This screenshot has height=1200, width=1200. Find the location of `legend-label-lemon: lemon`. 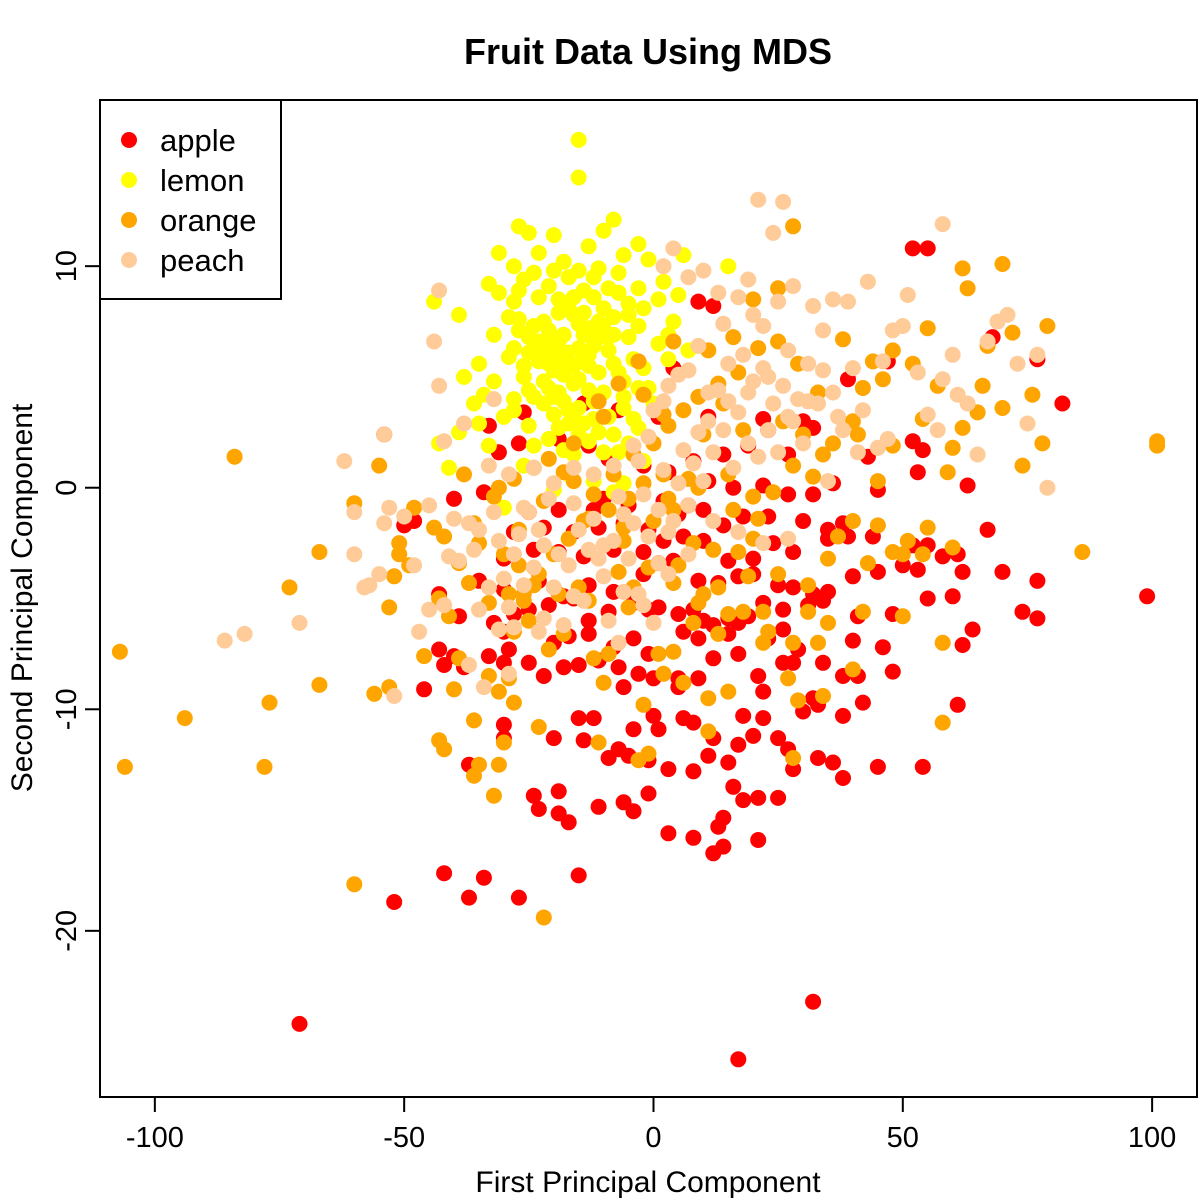

legend-label-lemon: lemon is located at coordinates (202, 180).